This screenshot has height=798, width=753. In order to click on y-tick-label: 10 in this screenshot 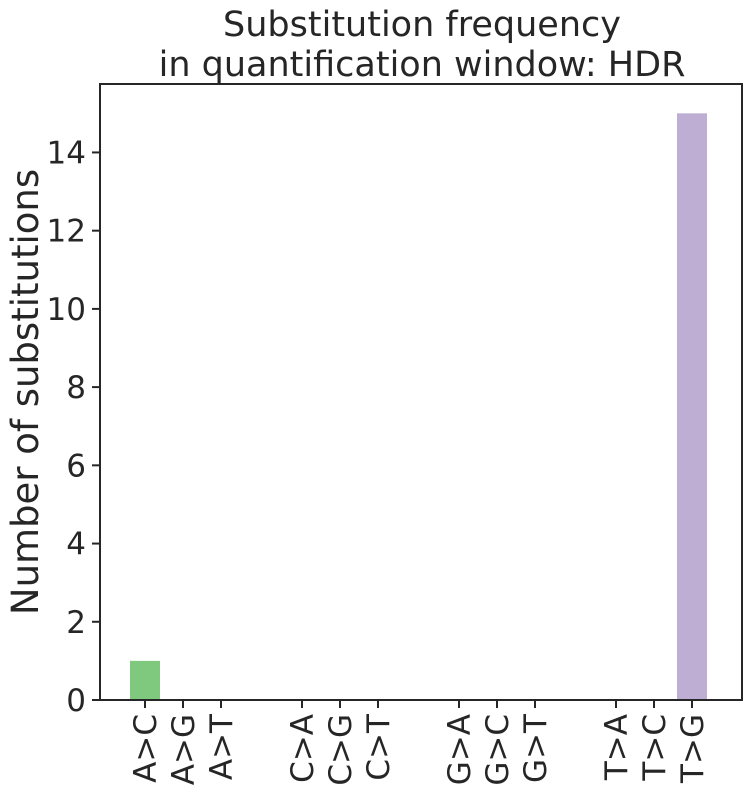, I will do `click(66, 310)`.